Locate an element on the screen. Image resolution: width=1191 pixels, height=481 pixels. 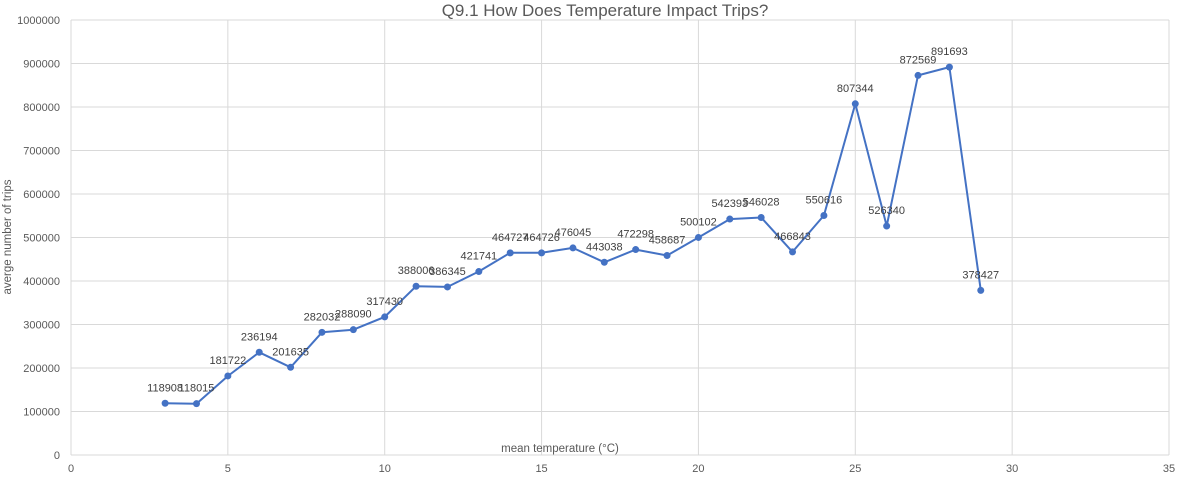
data-label: 472298 is located at coordinates (635, 235).